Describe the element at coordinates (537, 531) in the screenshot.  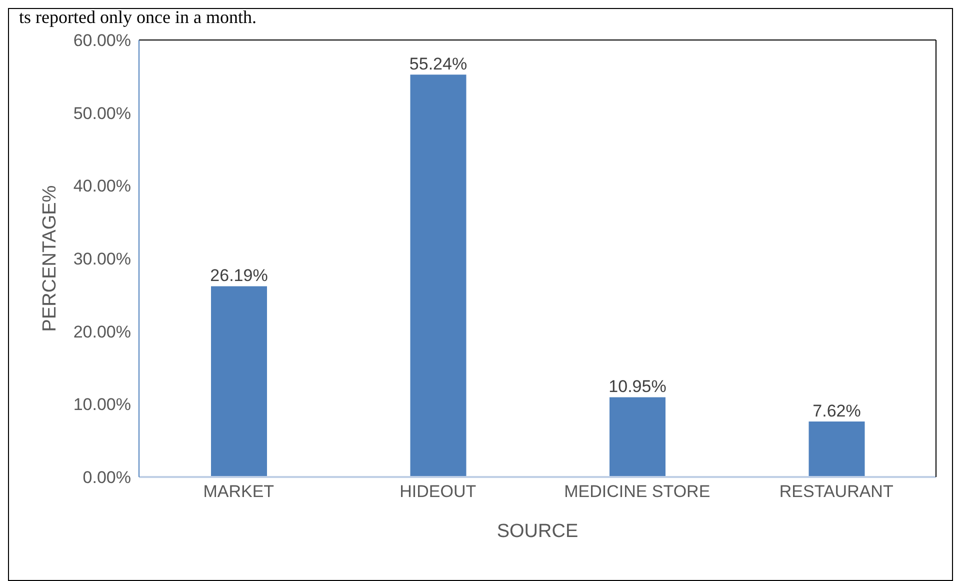
I see `x-axis-title: SOURCE` at that location.